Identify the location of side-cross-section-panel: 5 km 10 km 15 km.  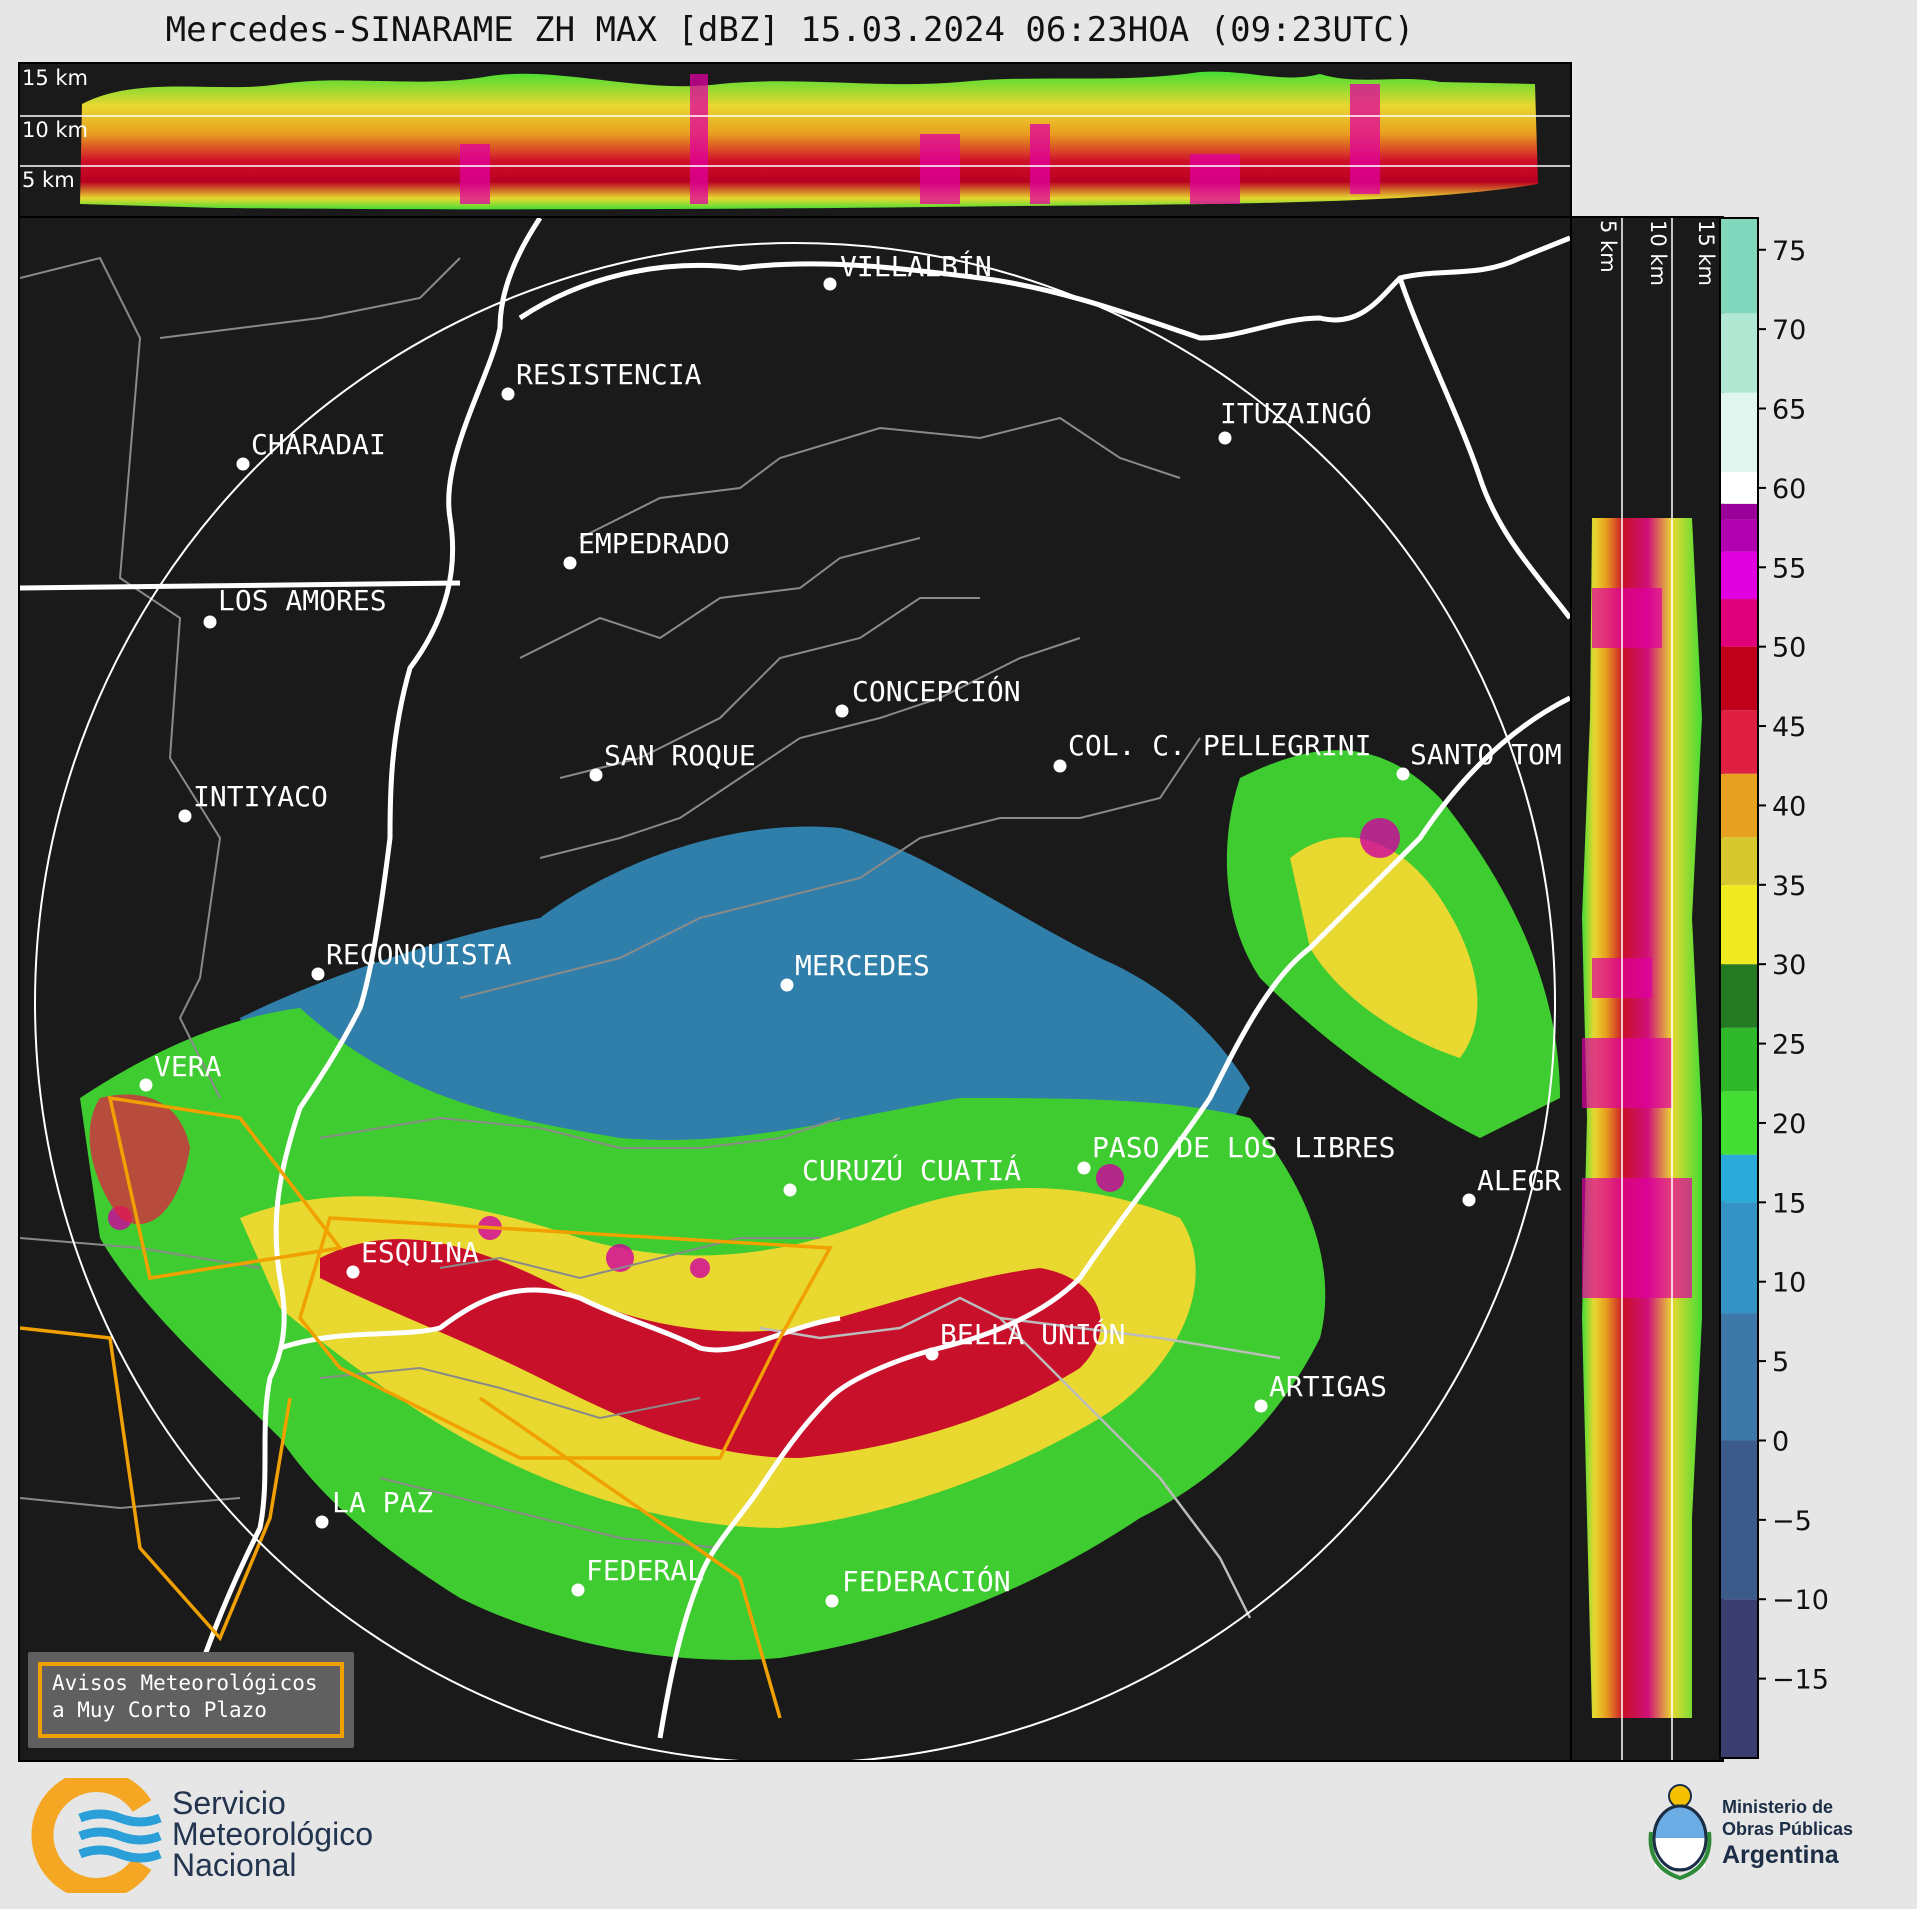
(1647, 989).